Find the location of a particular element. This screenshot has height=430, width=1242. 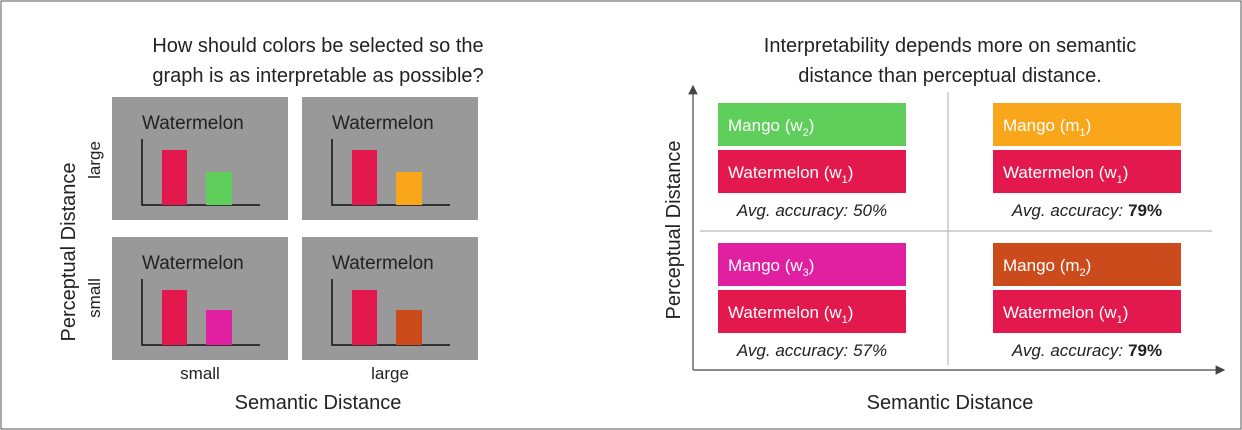

accuracy: Avg. accuracy: 50% is located at coordinates (811, 210).